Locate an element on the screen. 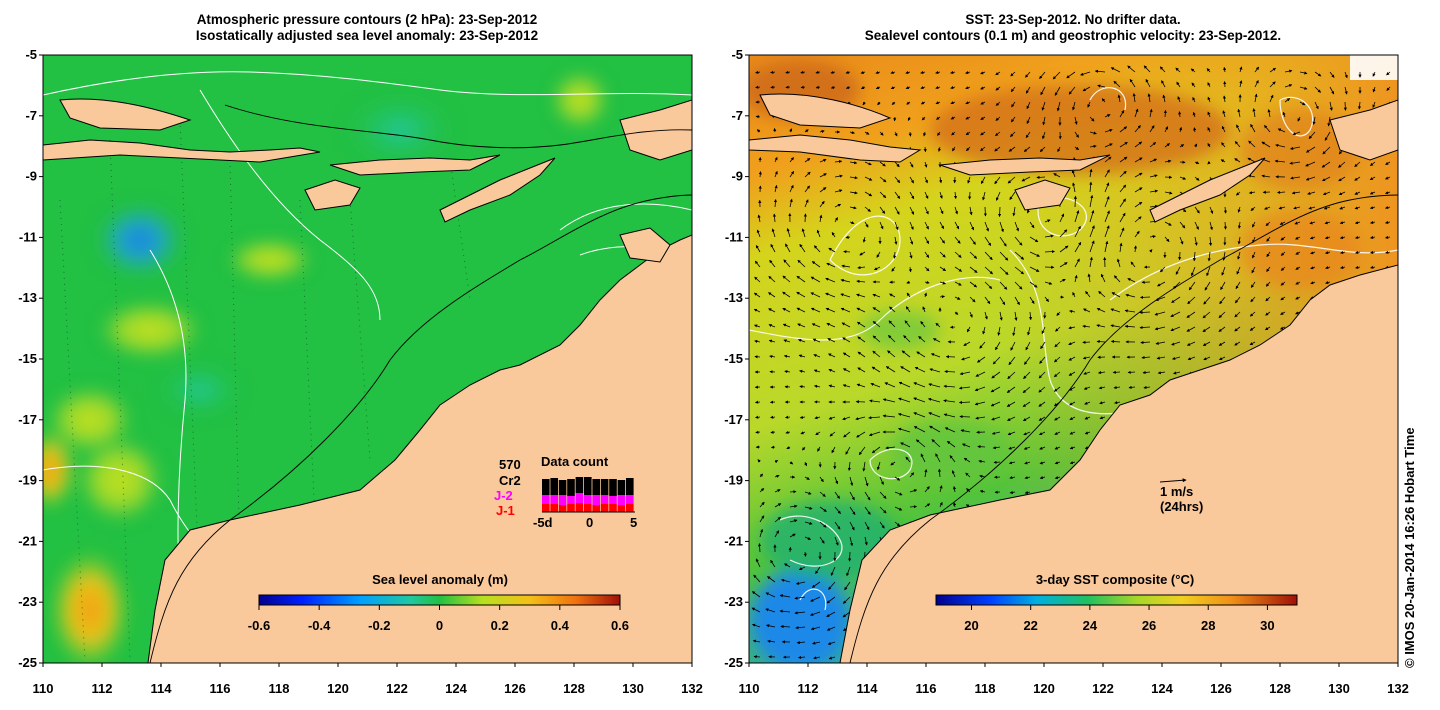 Image resolution: width=1440 pixels, height=710 pixels. y-tick-label: -13 is located at coordinates (733, 297).